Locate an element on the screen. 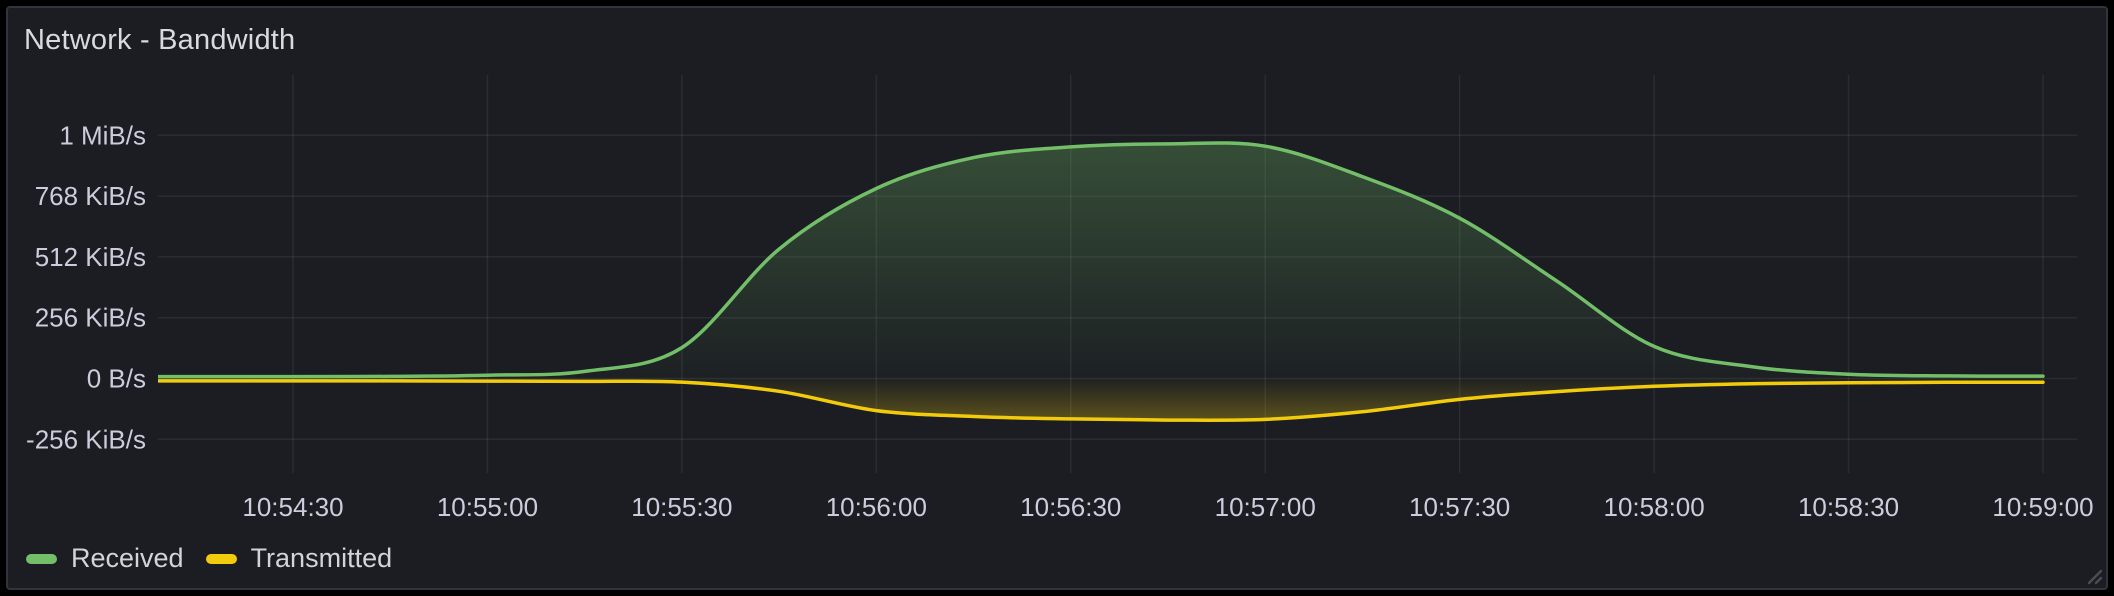 Image resolution: width=2114 pixels, height=596 pixels. x-tick-label: 10:56:30 is located at coordinates (1070, 507).